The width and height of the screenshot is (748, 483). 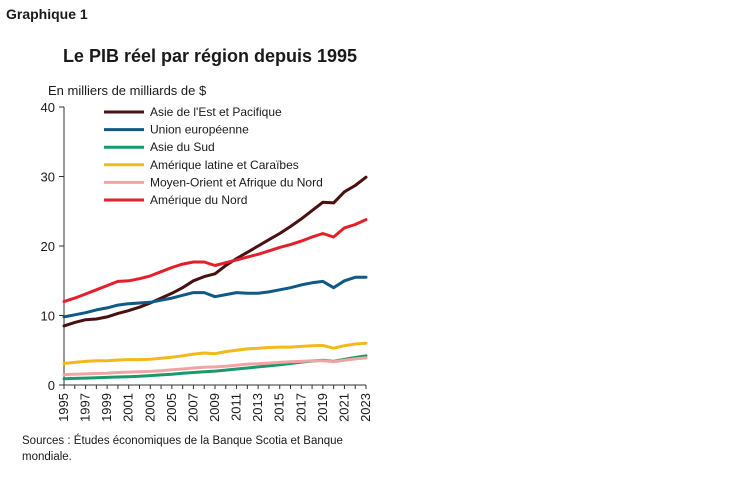 What do you see at coordinates (199, 130) in the screenshot?
I see `legend-label: Union européenne` at bounding box center [199, 130].